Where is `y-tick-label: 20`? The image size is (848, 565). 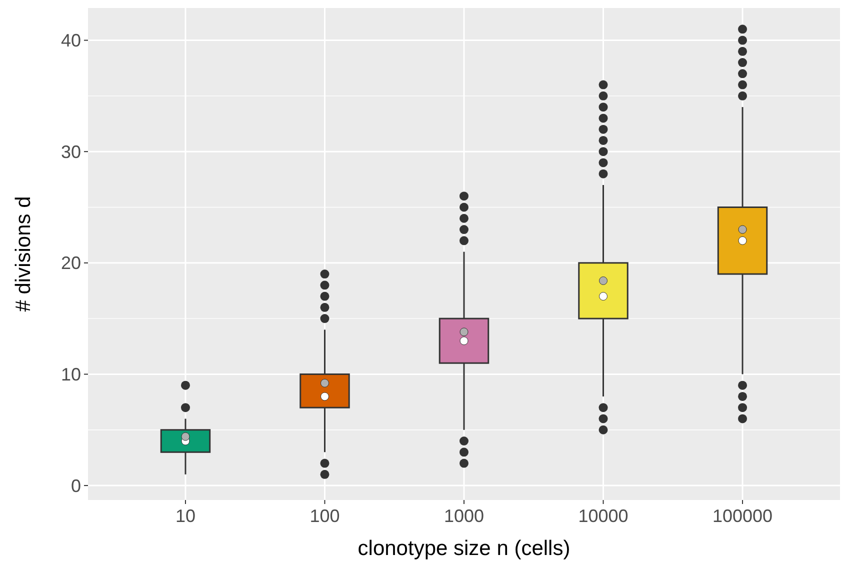
y-tick-label: 20 is located at coordinates (70, 263).